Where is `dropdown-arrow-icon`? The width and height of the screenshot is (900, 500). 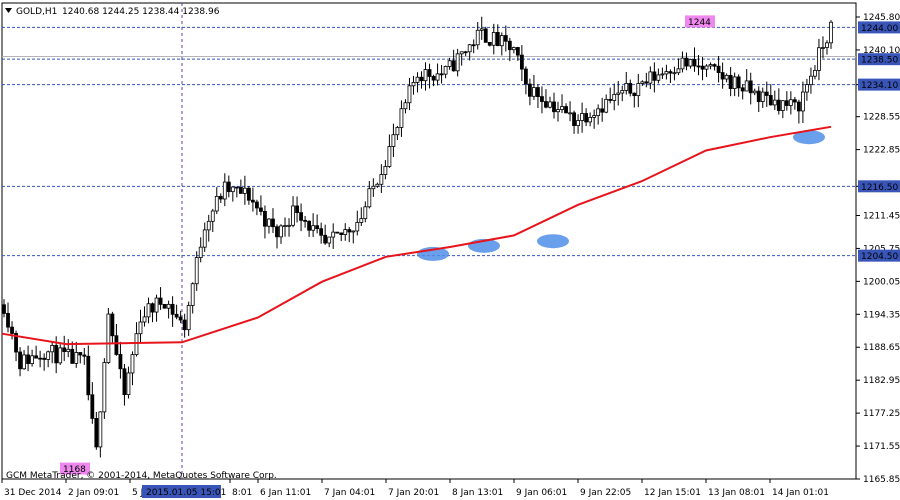
dropdown-arrow-icon is located at coordinates (8, 10).